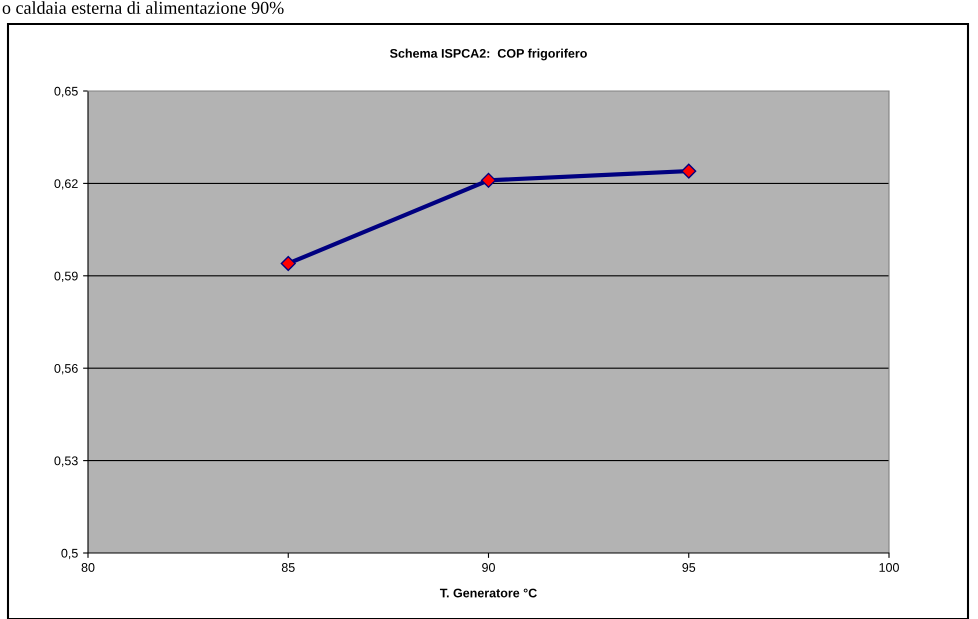 The width and height of the screenshot is (978, 619). Describe the element at coordinates (288, 567) in the screenshot. I see `x-tick-label: 85` at that location.